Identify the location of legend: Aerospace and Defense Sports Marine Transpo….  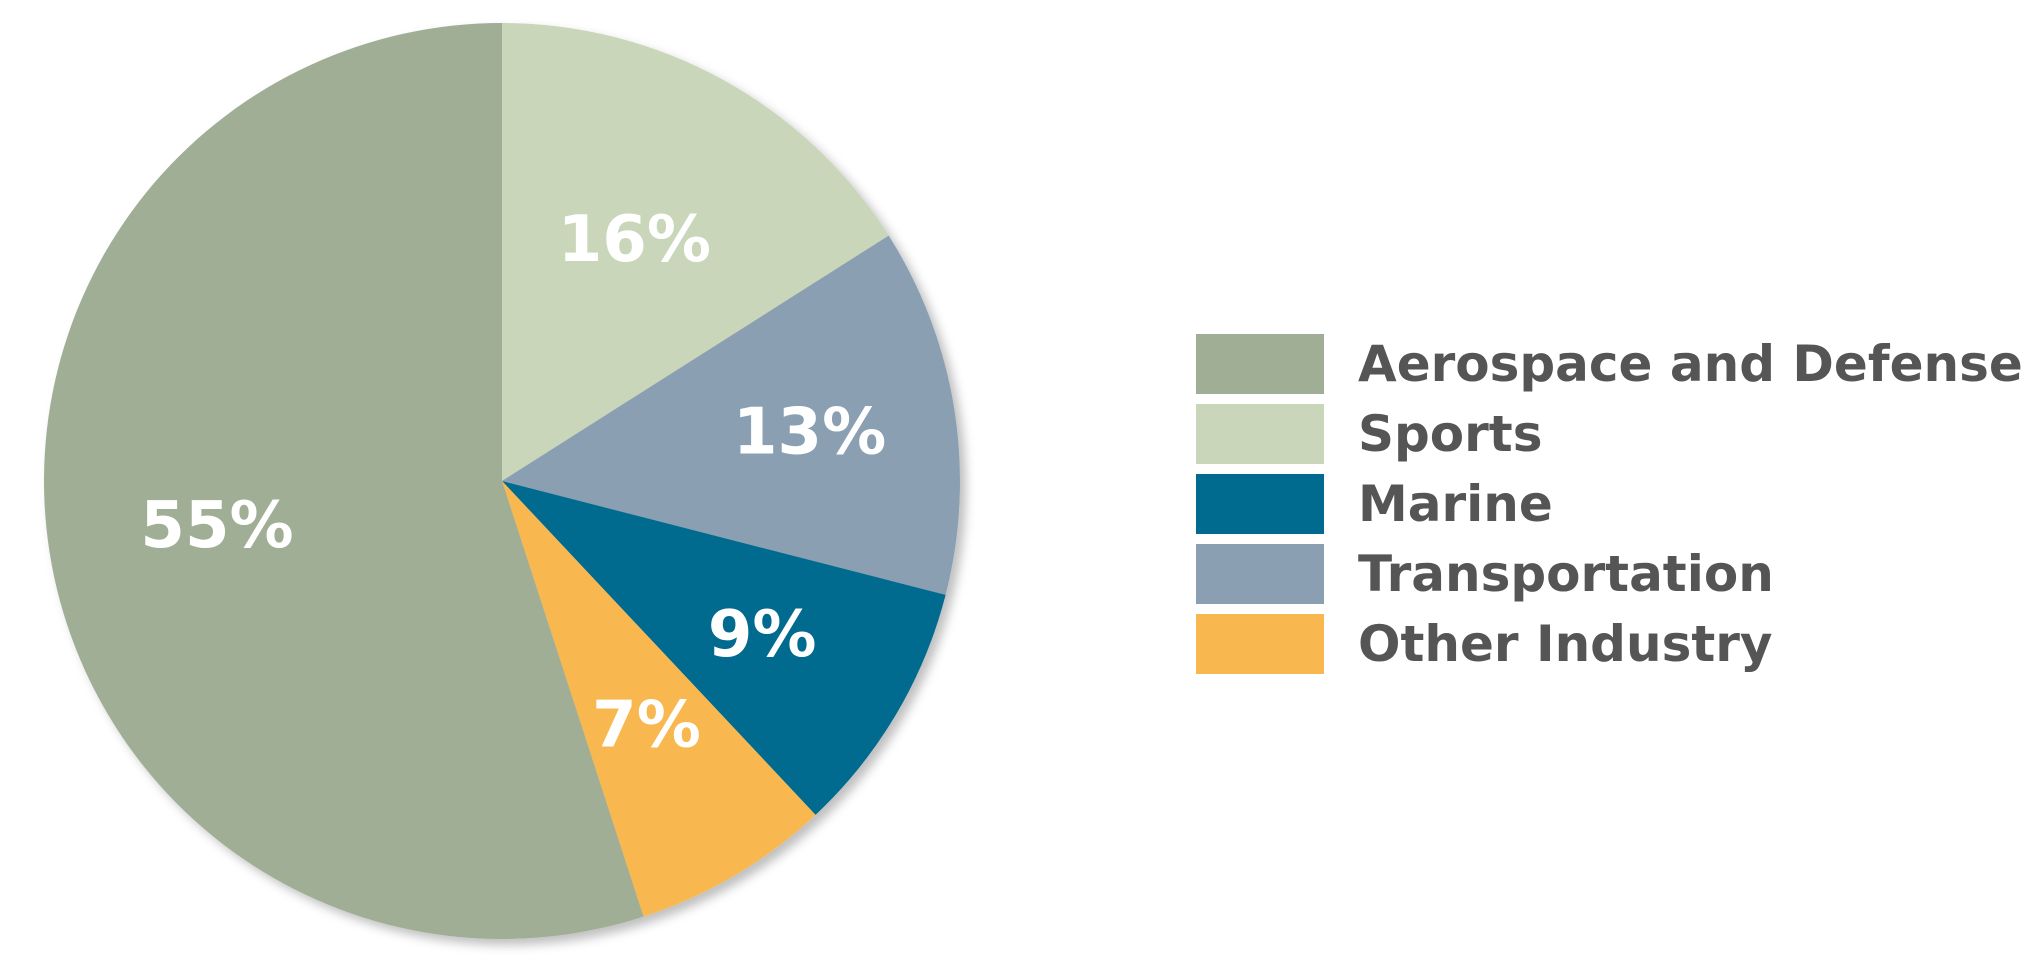
(1609, 506).